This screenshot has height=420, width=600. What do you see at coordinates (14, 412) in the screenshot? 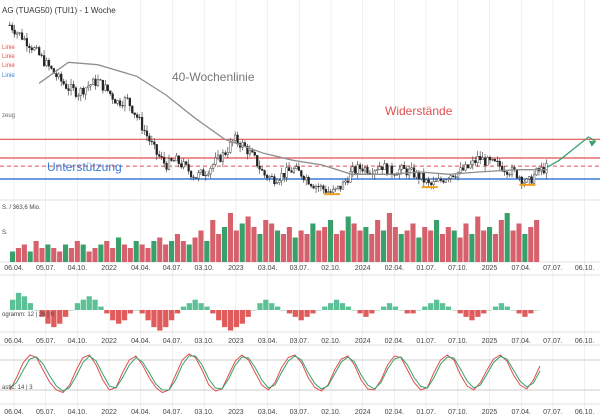
I see `x-axis-tick-label: 06.04.` at bounding box center [14, 412].